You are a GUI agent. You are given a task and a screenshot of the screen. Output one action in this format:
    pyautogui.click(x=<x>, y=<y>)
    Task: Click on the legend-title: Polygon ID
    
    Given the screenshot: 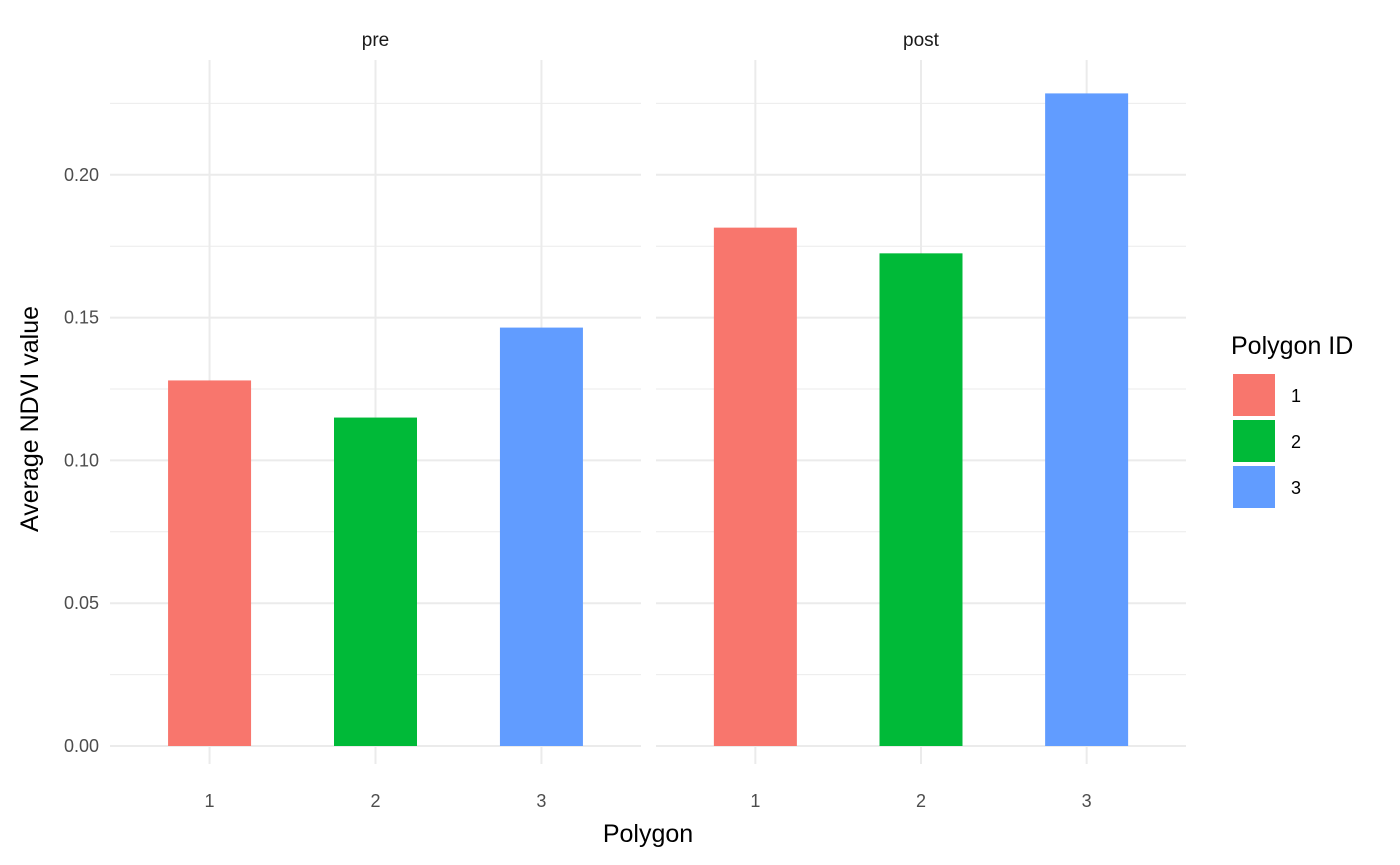 What is the action you would take?
    pyautogui.click(x=1292, y=346)
    